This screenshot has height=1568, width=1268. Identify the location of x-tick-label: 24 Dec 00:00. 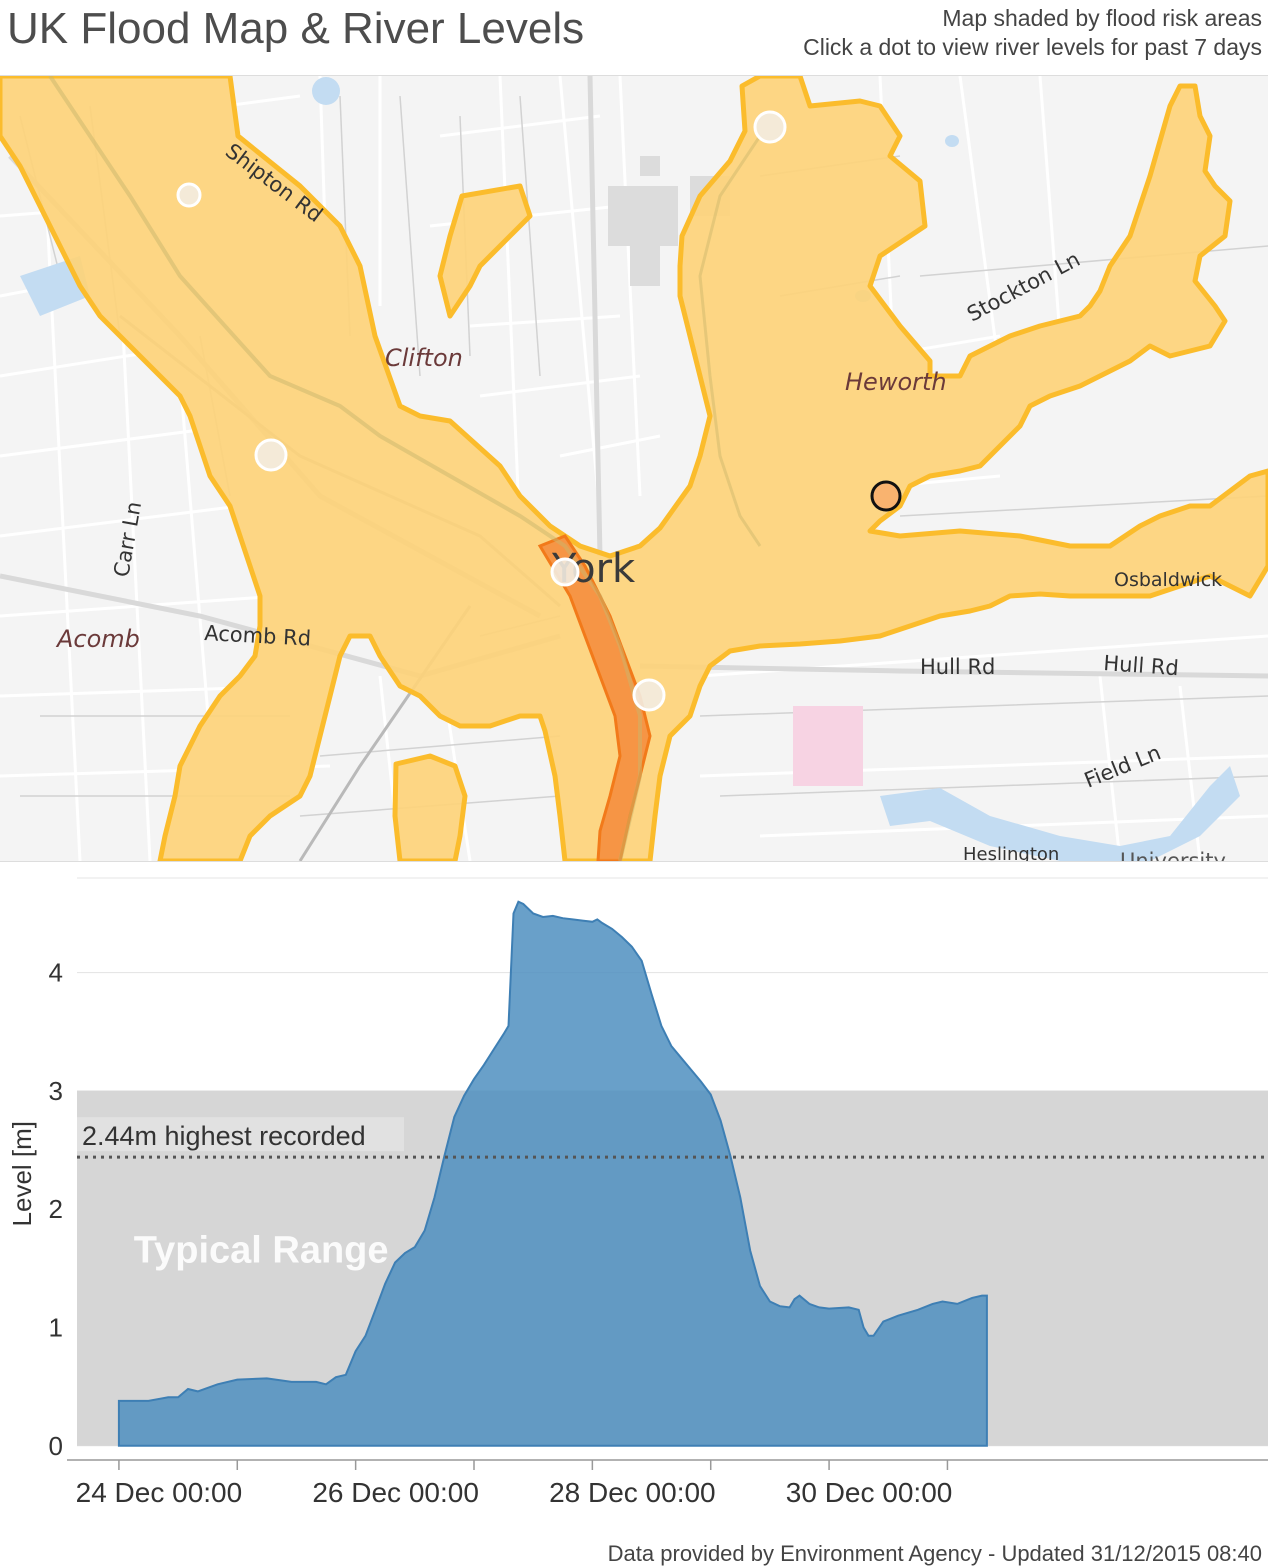
(159, 1492).